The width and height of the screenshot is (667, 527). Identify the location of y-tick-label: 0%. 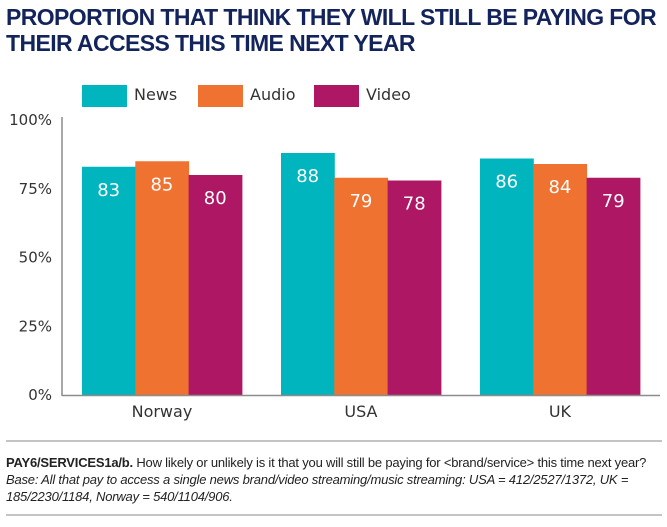
(40, 395).